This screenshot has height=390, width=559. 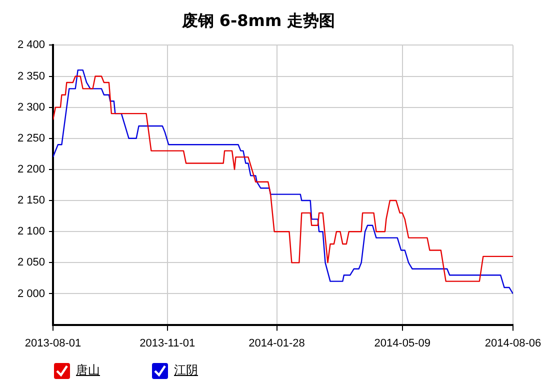 What do you see at coordinates (513, 343) in the screenshot?
I see `x-tick-label: 2014-08-06` at bounding box center [513, 343].